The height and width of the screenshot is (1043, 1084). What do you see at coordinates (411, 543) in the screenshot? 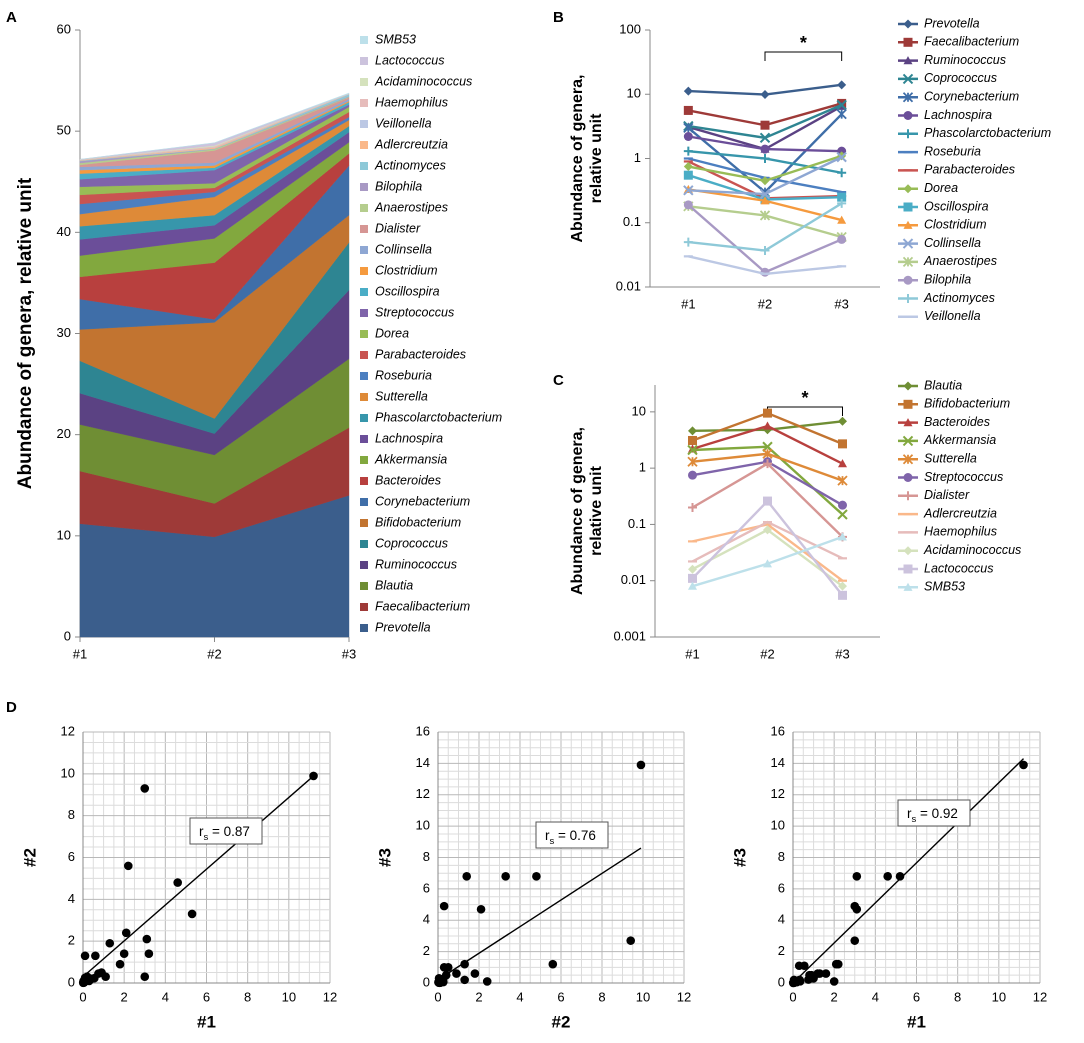
I see `legend-label-coprococcus: Coprococcus` at bounding box center [411, 543].